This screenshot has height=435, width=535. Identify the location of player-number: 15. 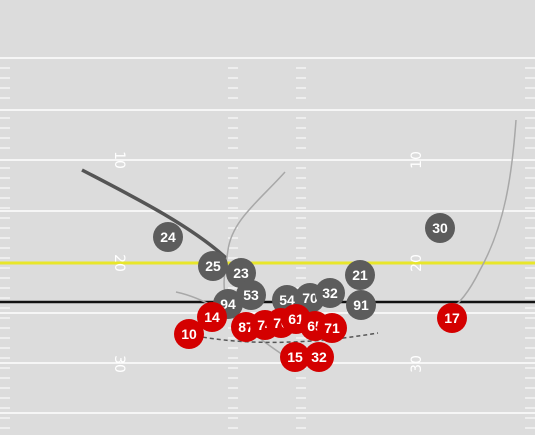
(295, 357).